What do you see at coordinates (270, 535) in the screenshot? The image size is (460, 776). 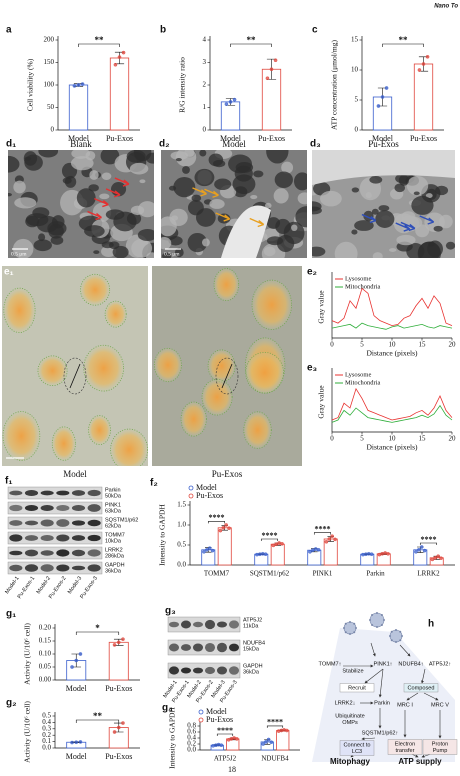 I see `significance-label: ****` at bounding box center [270, 535].